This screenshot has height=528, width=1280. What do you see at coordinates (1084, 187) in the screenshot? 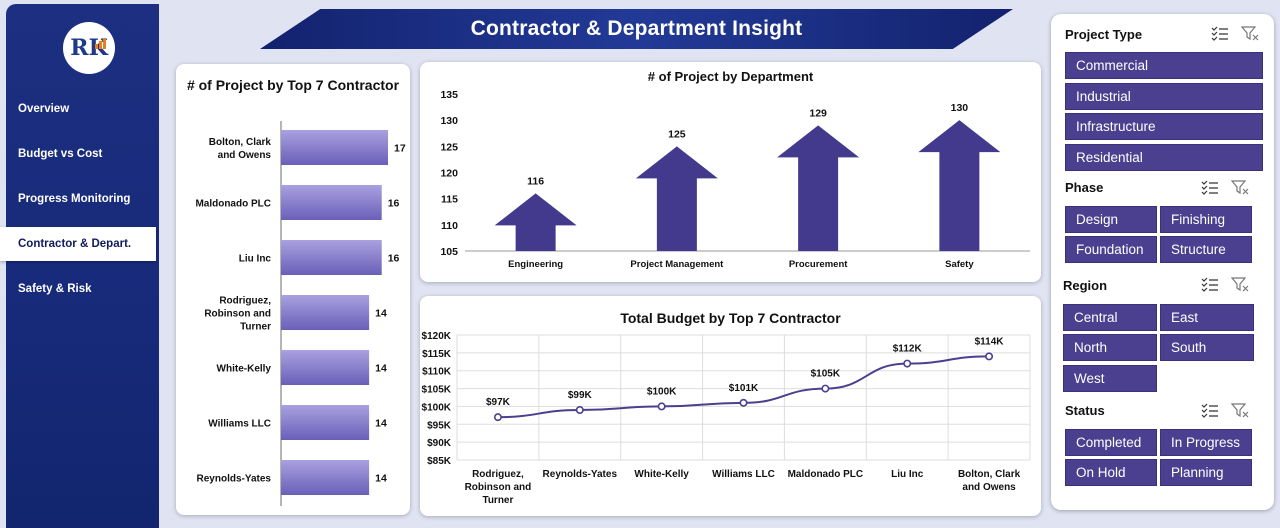
I see `slicer-title-phase: Phase` at bounding box center [1084, 187].